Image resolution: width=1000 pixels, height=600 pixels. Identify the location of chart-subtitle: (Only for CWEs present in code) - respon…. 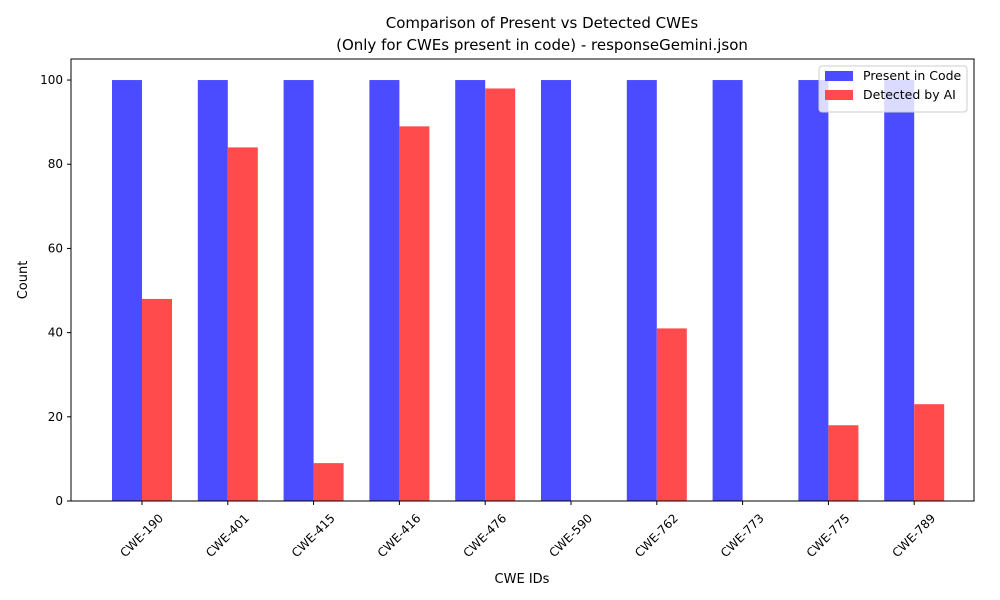
(542, 45).